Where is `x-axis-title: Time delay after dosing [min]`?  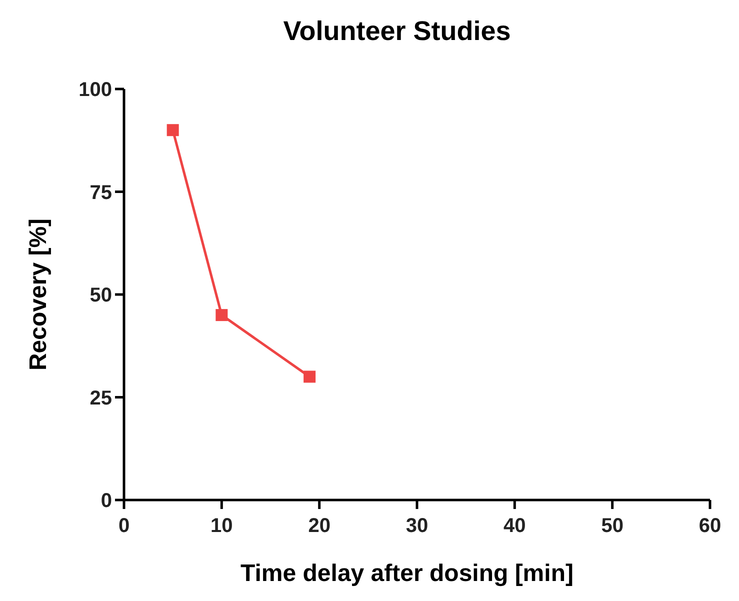
x-axis-title: Time delay after dosing [min] is located at coordinates (407, 573).